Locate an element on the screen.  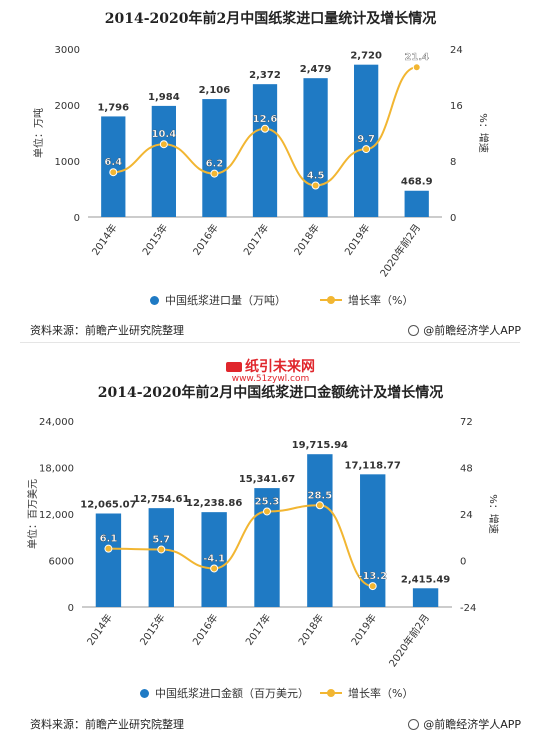
legend-bar-item: 中国纸浆进口金额（百万美元） is located at coordinates (224, 693).